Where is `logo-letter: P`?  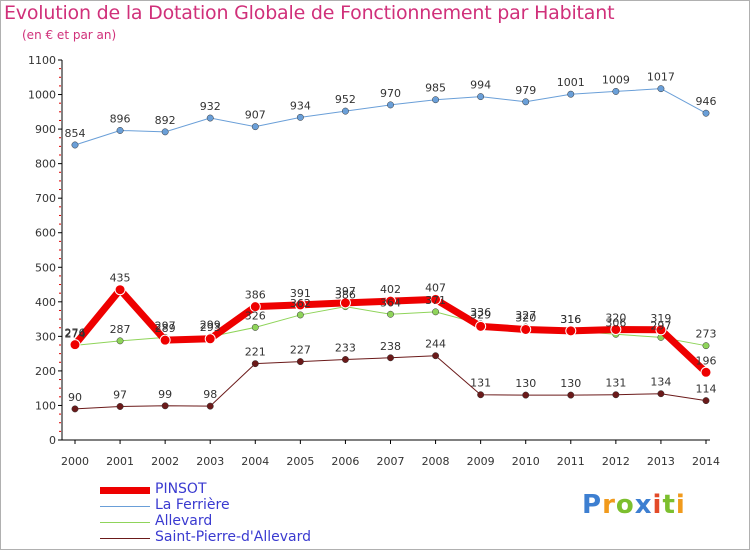
logo-letter: P is located at coordinates (592, 505).